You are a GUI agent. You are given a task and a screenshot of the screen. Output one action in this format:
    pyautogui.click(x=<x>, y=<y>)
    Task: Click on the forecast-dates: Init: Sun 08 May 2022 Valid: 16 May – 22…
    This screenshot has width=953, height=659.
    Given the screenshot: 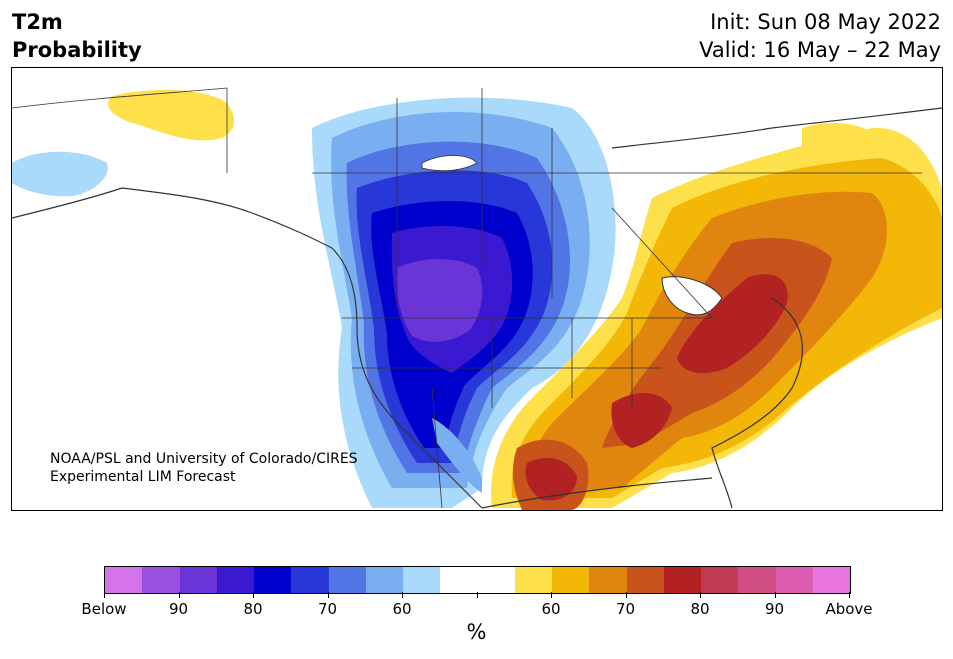 What is the action you would take?
    pyautogui.click(x=820, y=36)
    